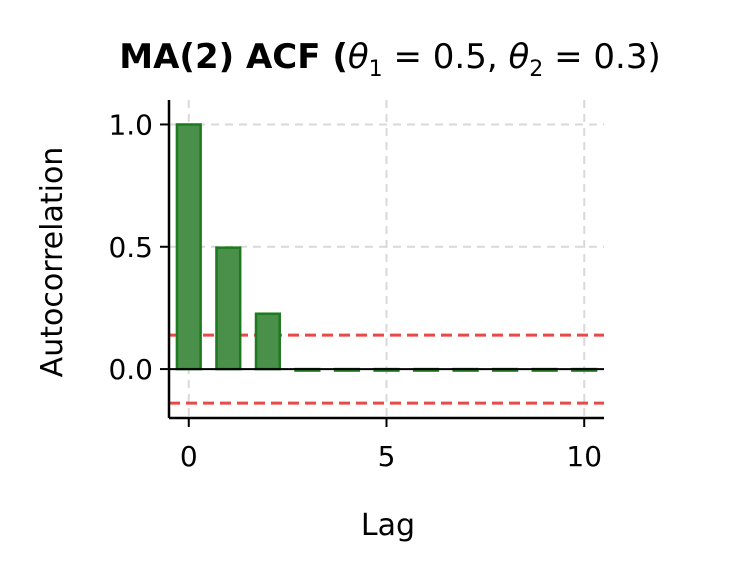 Image resolution: width=742 pixels, height=574 pixels. What do you see at coordinates (536, 69) in the screenshot?
I see `title-sub2: 2` at bounding box center [536, 69].